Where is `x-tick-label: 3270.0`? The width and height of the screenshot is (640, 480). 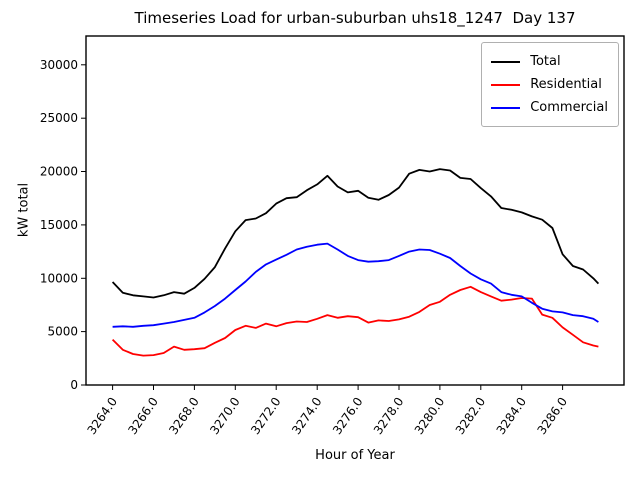 x-tick-label: 3270.0 is located at coordinates (225, 416).